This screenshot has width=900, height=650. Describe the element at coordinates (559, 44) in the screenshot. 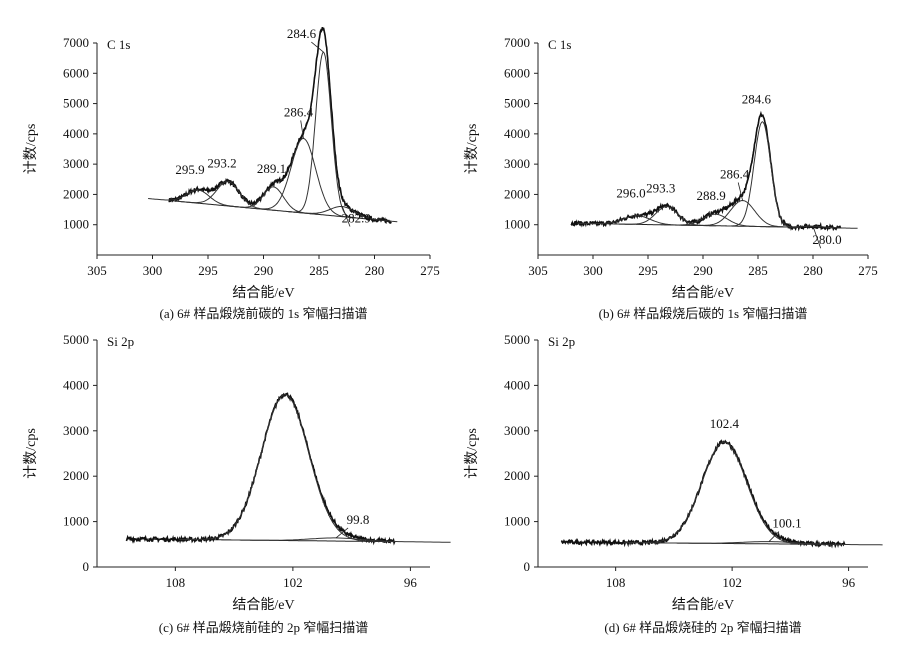

I see `panel-label: C 1s` at that location.